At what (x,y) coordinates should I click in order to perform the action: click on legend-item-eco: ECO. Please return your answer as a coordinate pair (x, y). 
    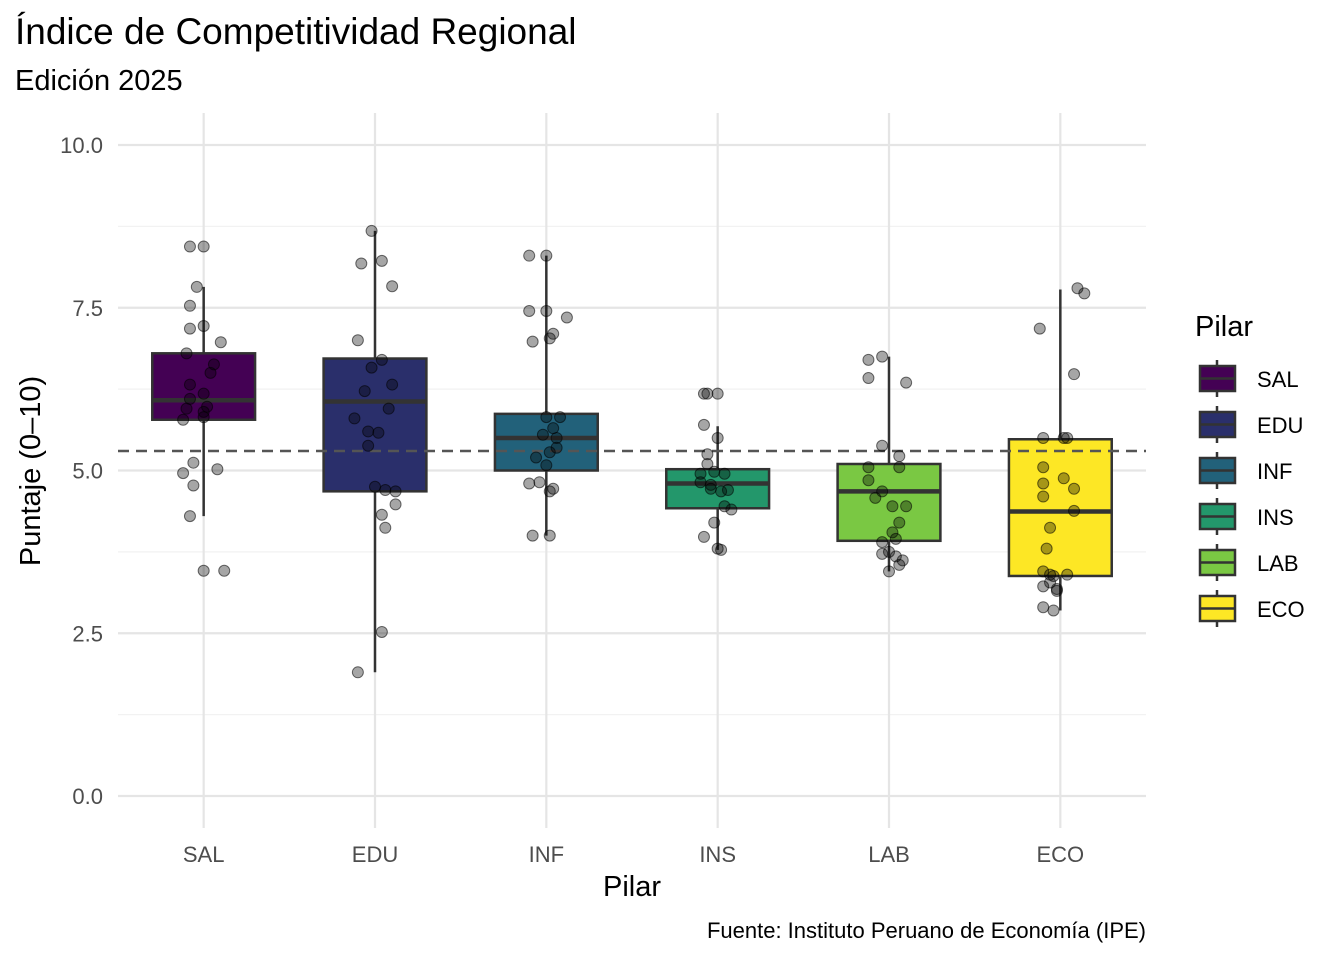
    Looking at the image, I should click on (1251, 608).